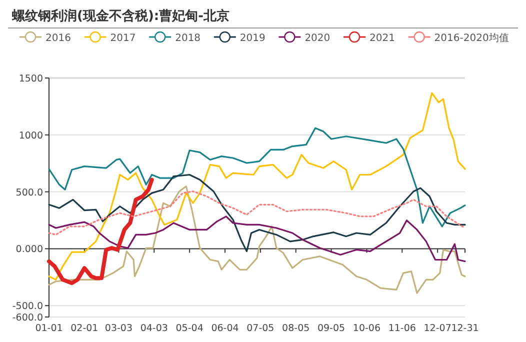 Image resolution: width=526 pixels, height=342 pixels. What do you see at coordinates (331, 328) in the screenshot?
I see `x-tick-label: 09-05` at bounding box center [331, 328].